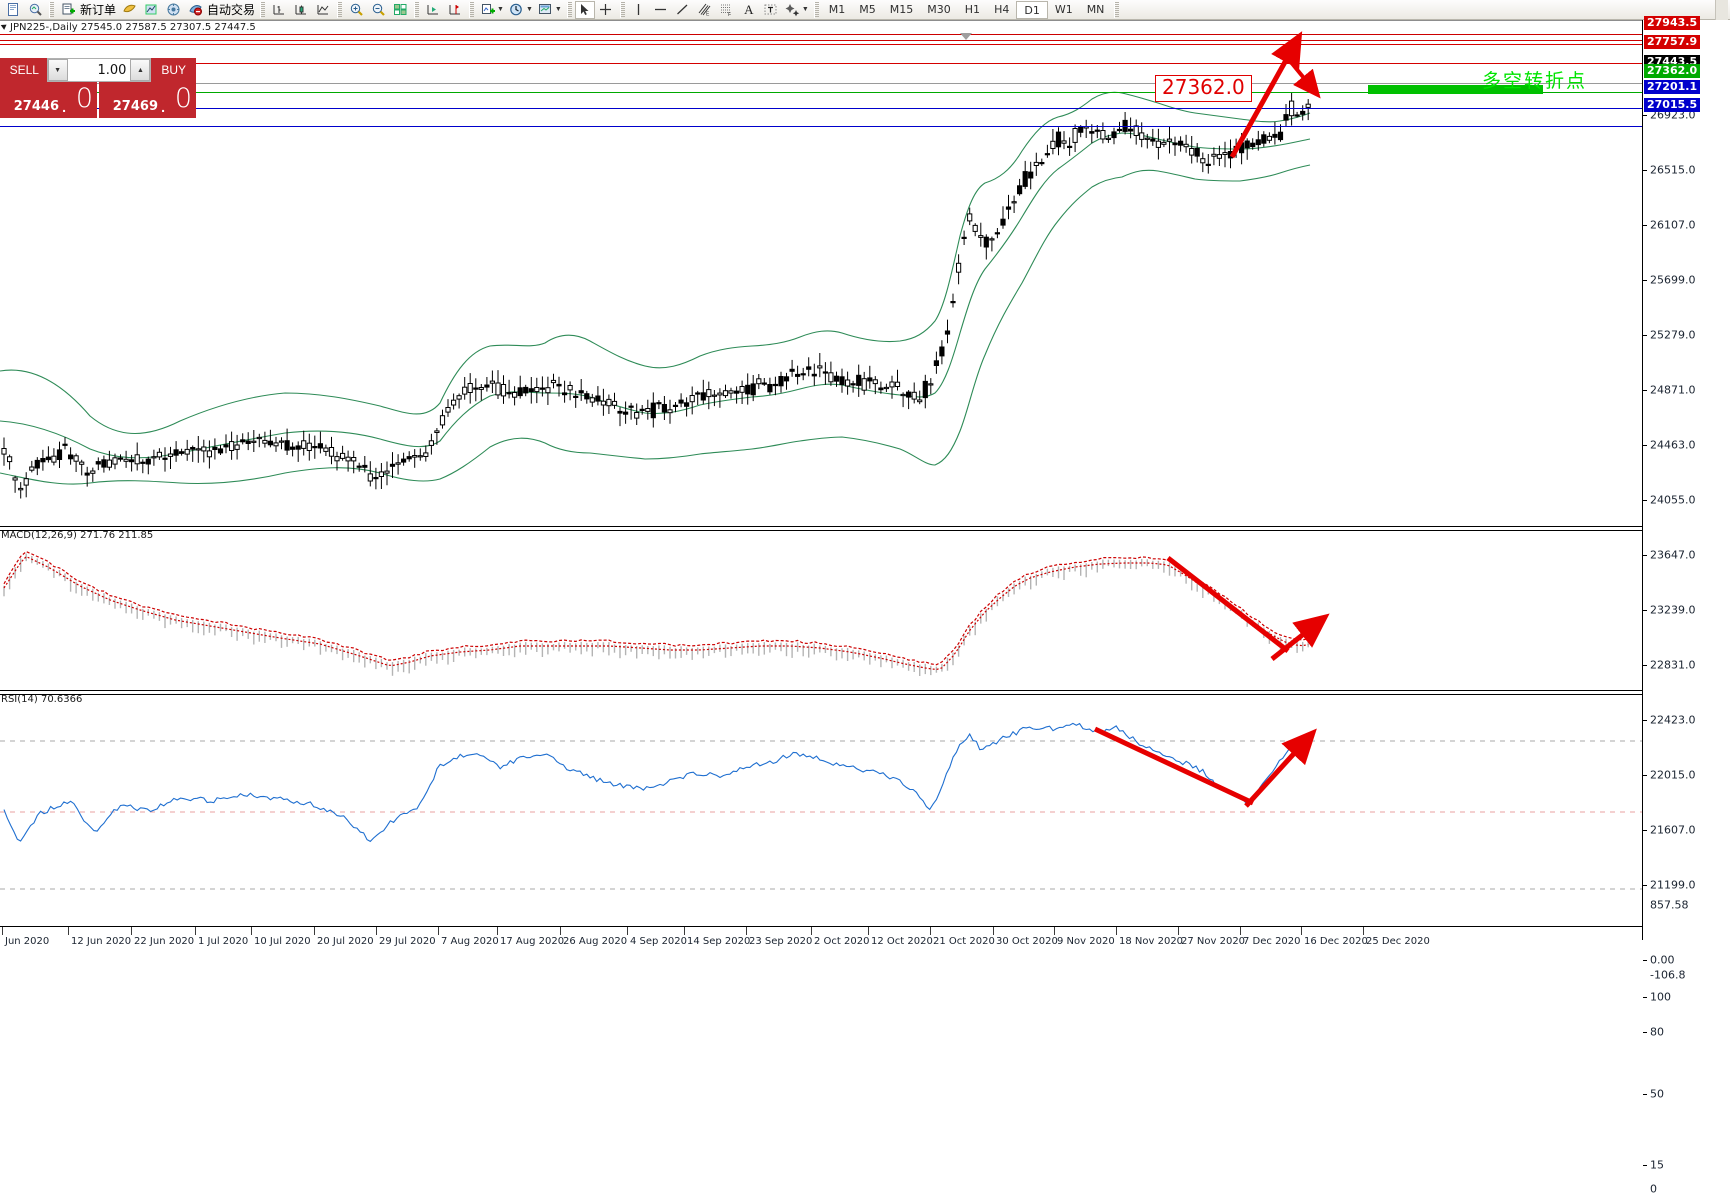 This screenshot has height=1196, width=1730. What do you see at coordinates (98, 88) in the screenshot?
I see `one-click-trading-panel: SELL ▼ 1.00 ▲ BUY 27446 . 0 27469 . 0` at bounding box center [98, 88].